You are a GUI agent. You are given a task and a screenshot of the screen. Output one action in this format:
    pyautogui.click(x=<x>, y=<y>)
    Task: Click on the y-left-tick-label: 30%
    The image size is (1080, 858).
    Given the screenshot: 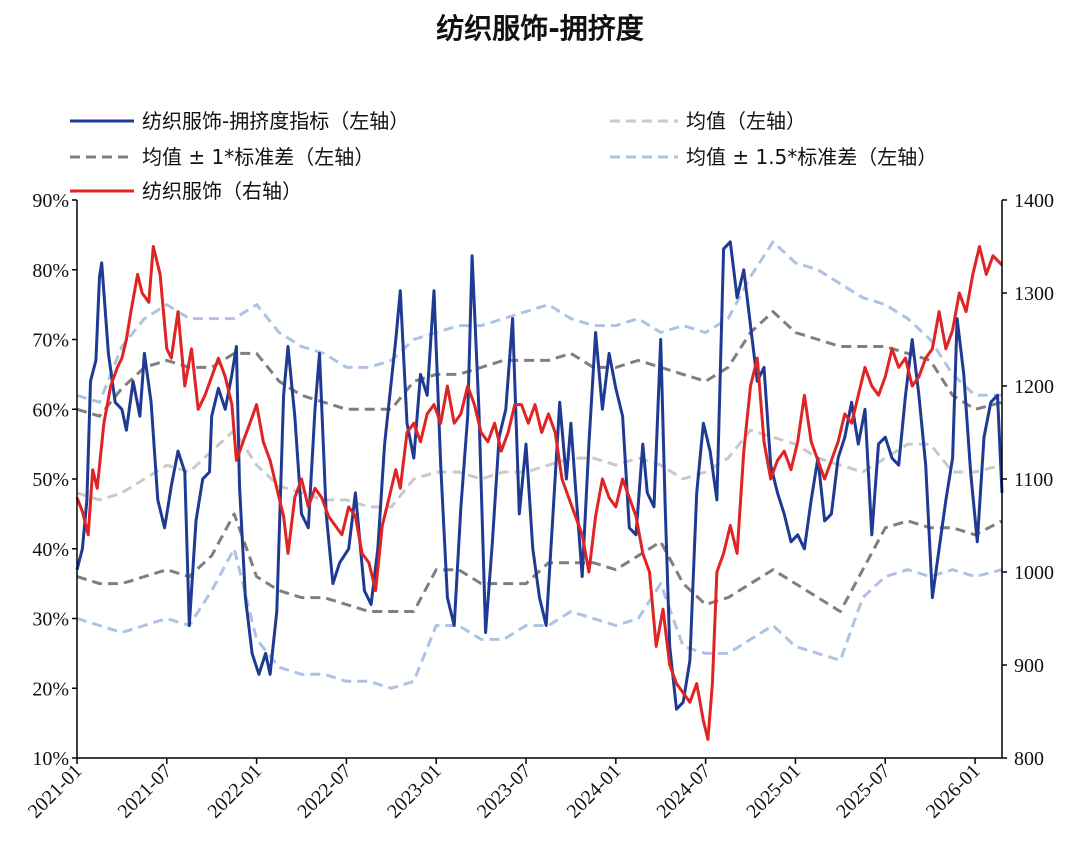 What is the action you would take?
    pyautogui.click(x=50, y=620)
    